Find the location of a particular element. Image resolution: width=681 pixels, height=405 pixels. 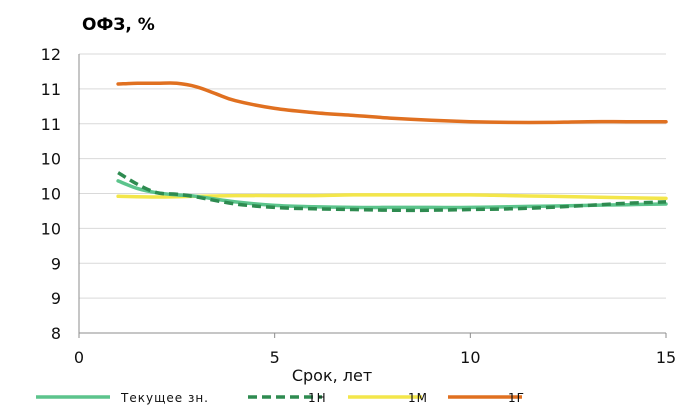

legend-label: 1М is located at coordinates (418, 398).